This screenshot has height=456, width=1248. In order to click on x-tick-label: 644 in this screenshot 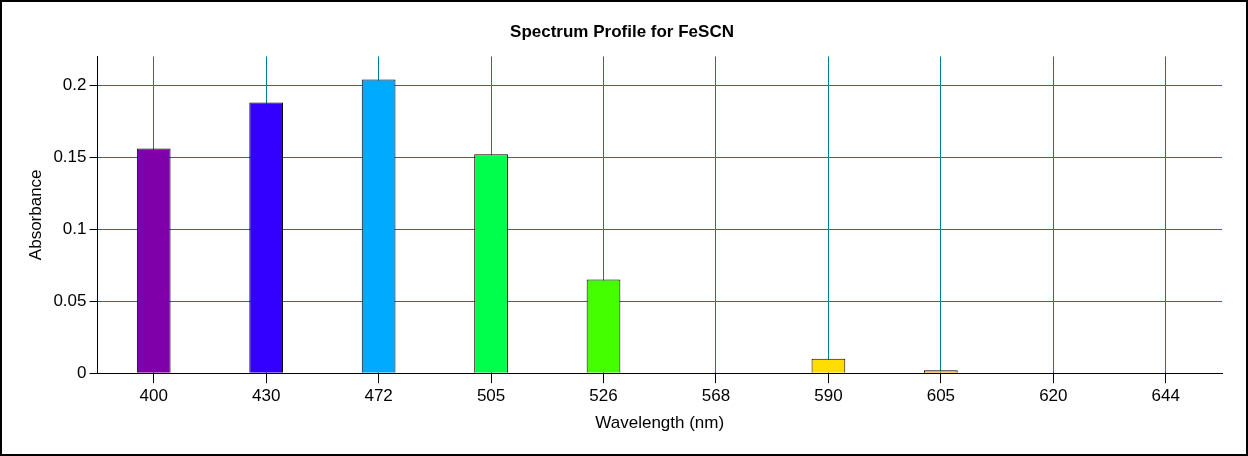, I will do `click(1165, 396)`.